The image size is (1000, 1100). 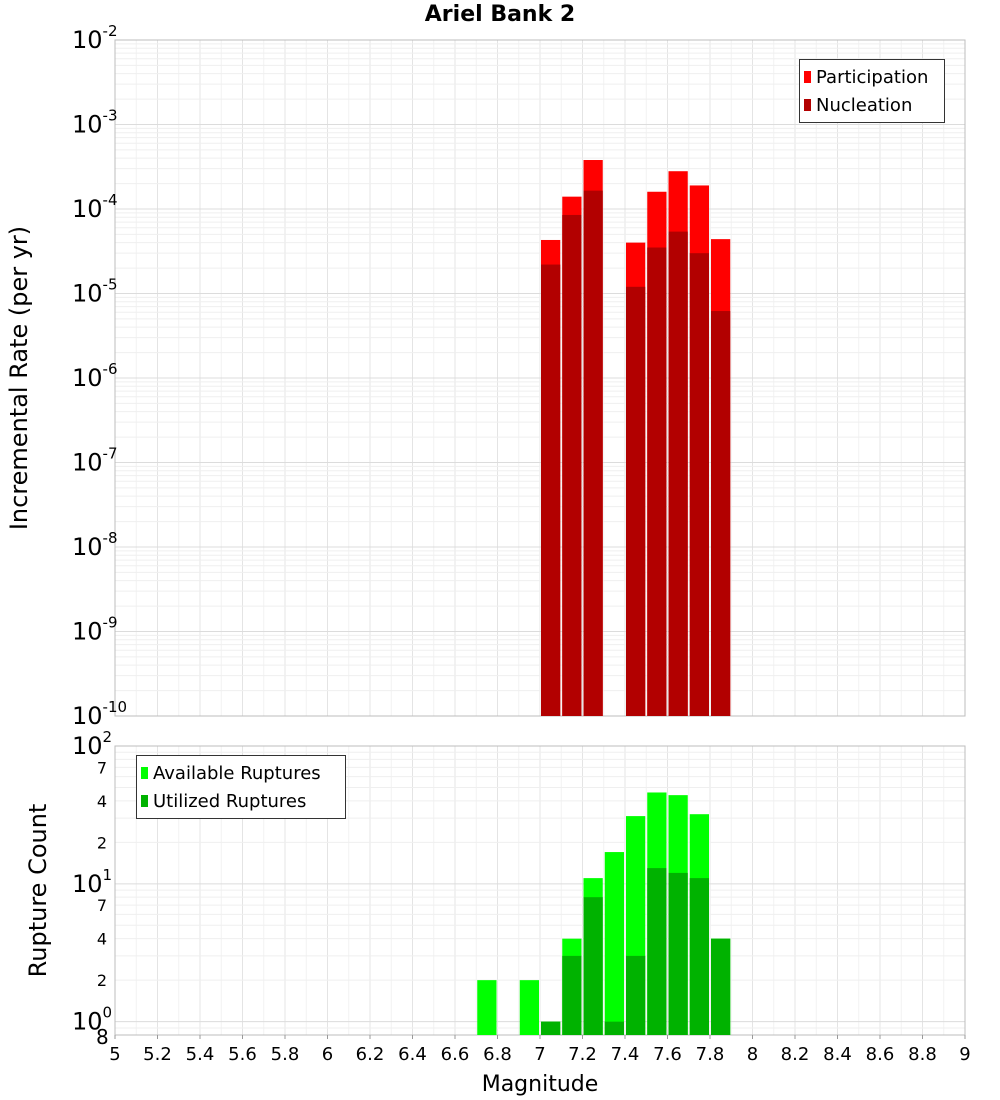 What do you see at coordinates (144, 773) in the screenshot?
I see `available-swatch` at bounding box center [144, 773].